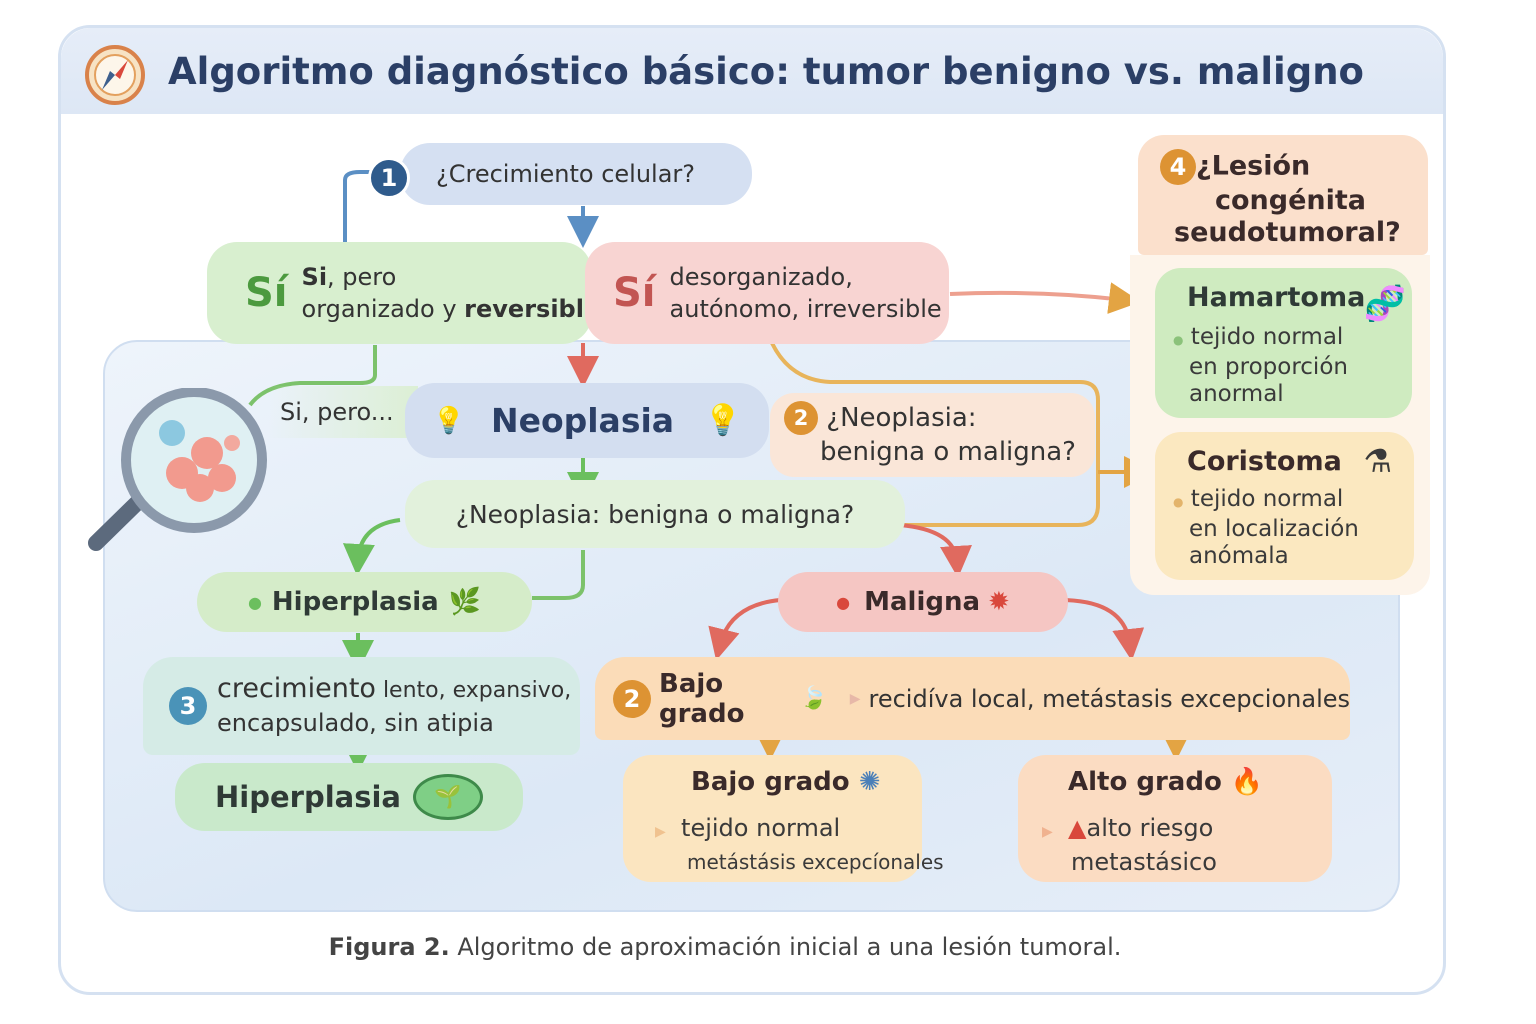  What do you see at coordinates (115, 75) in the screenshot?
I see `compass-icon` at bounding box center [115, 75].